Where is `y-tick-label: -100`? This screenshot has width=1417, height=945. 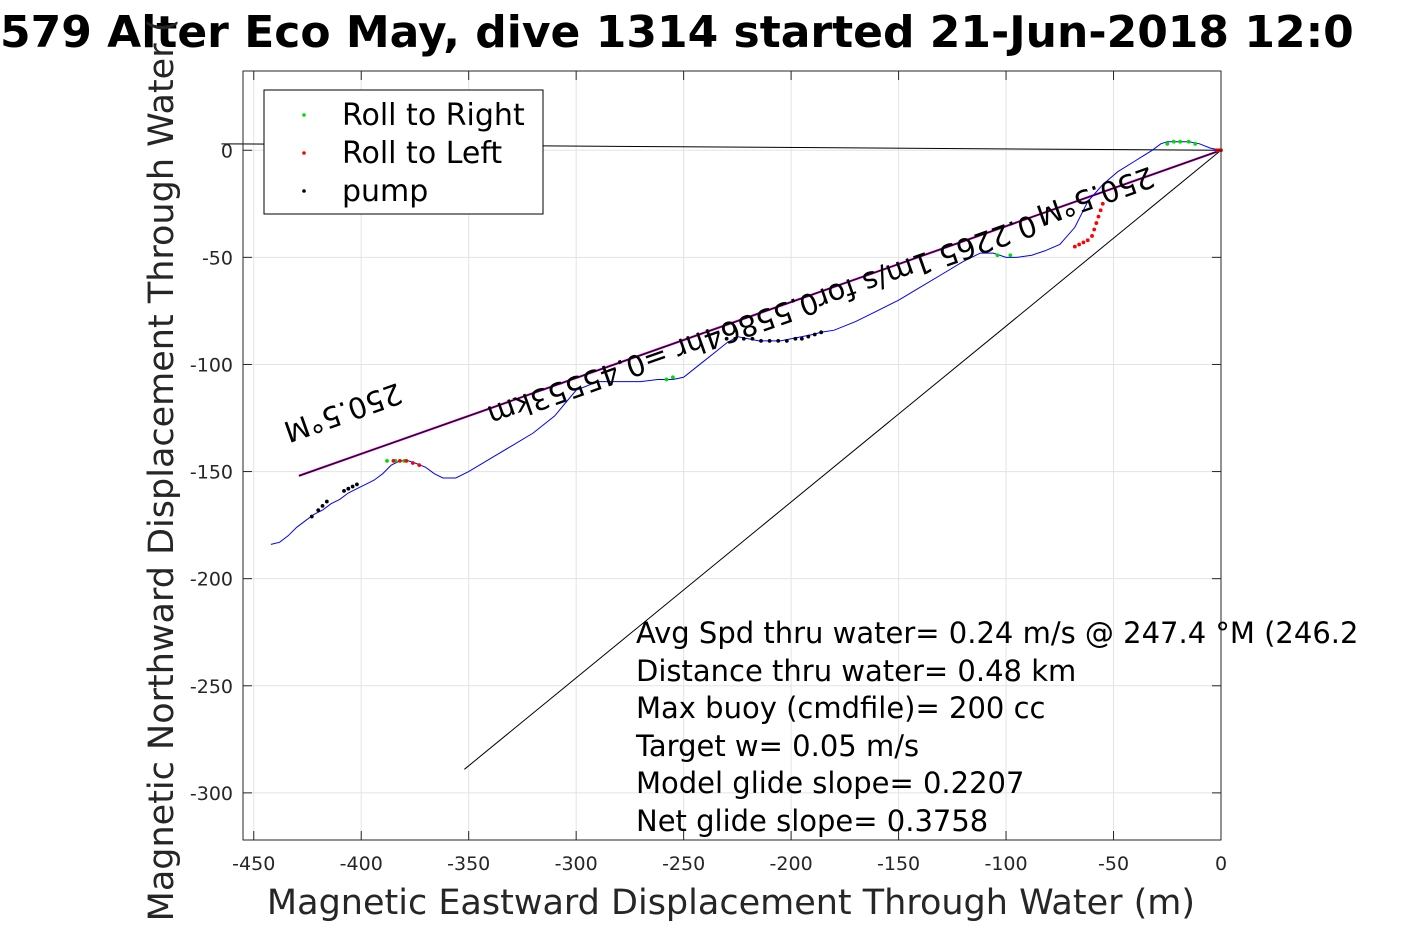 y-tick-label: -100 is located at coordinates (211, 365).